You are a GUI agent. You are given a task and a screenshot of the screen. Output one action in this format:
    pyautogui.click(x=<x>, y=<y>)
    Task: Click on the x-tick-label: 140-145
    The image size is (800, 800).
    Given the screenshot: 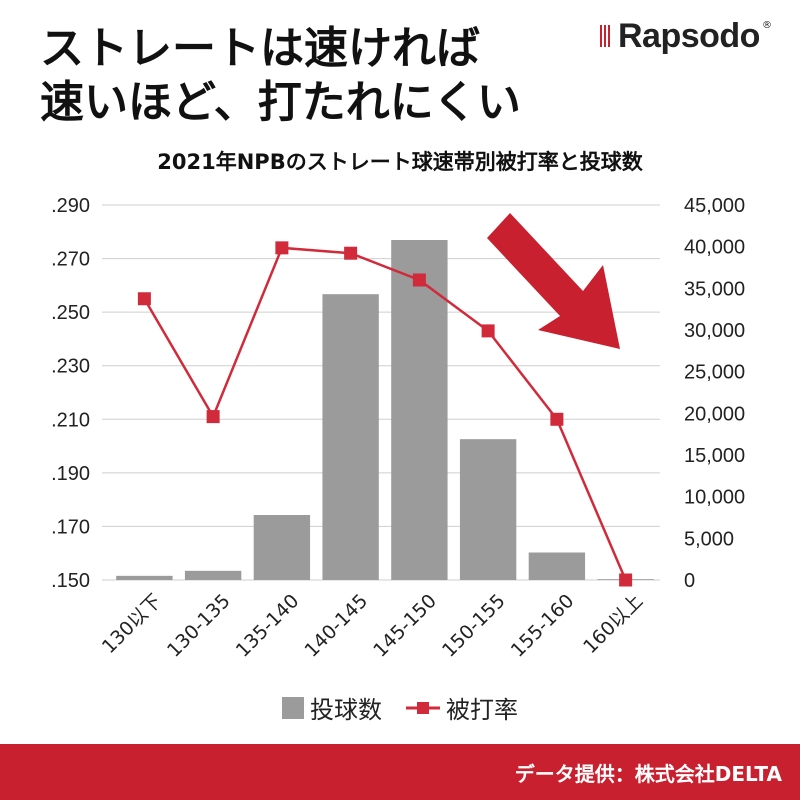 What is the action you would take?
    pyautogui.click(x=336, y=626)
    